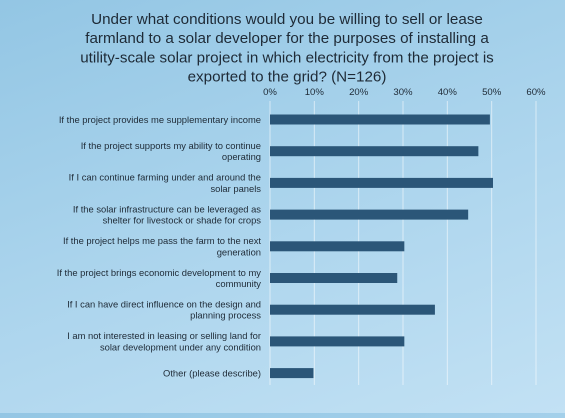 This screenshot has height=418, width=565. I want to click on category-label: Other (please describe), so click(212, 373).